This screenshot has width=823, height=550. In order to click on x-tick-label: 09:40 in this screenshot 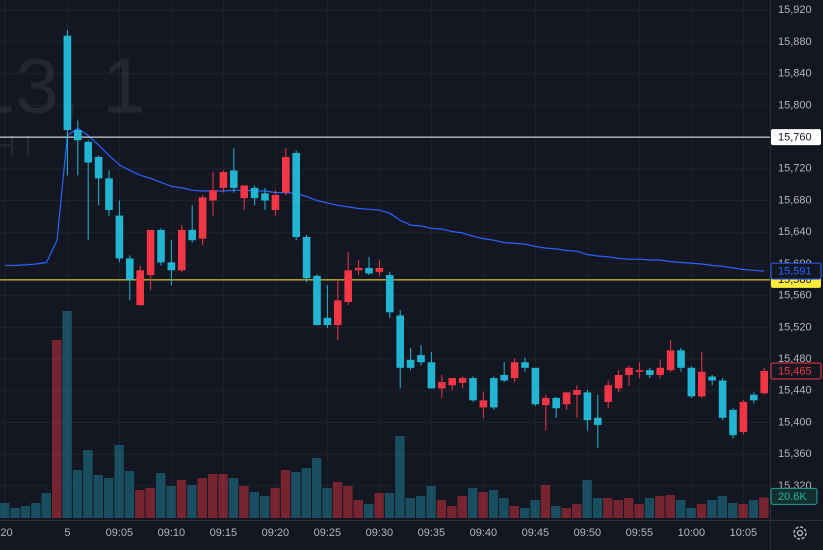, I will do `click(484, 533)`.